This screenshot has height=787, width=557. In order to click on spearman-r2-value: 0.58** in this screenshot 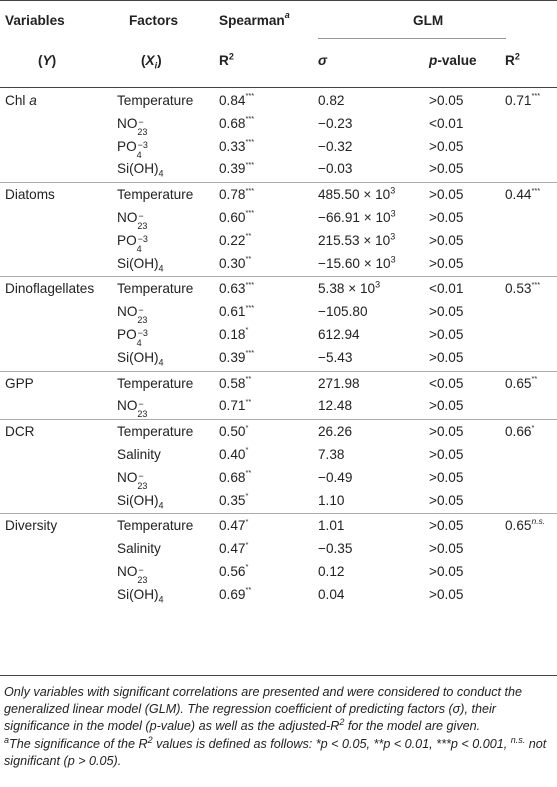, I will do `click(235, 382)`.